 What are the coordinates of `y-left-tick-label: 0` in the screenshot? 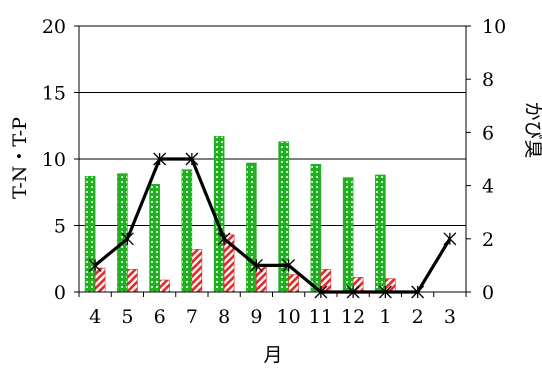 It's located at (60, 293).